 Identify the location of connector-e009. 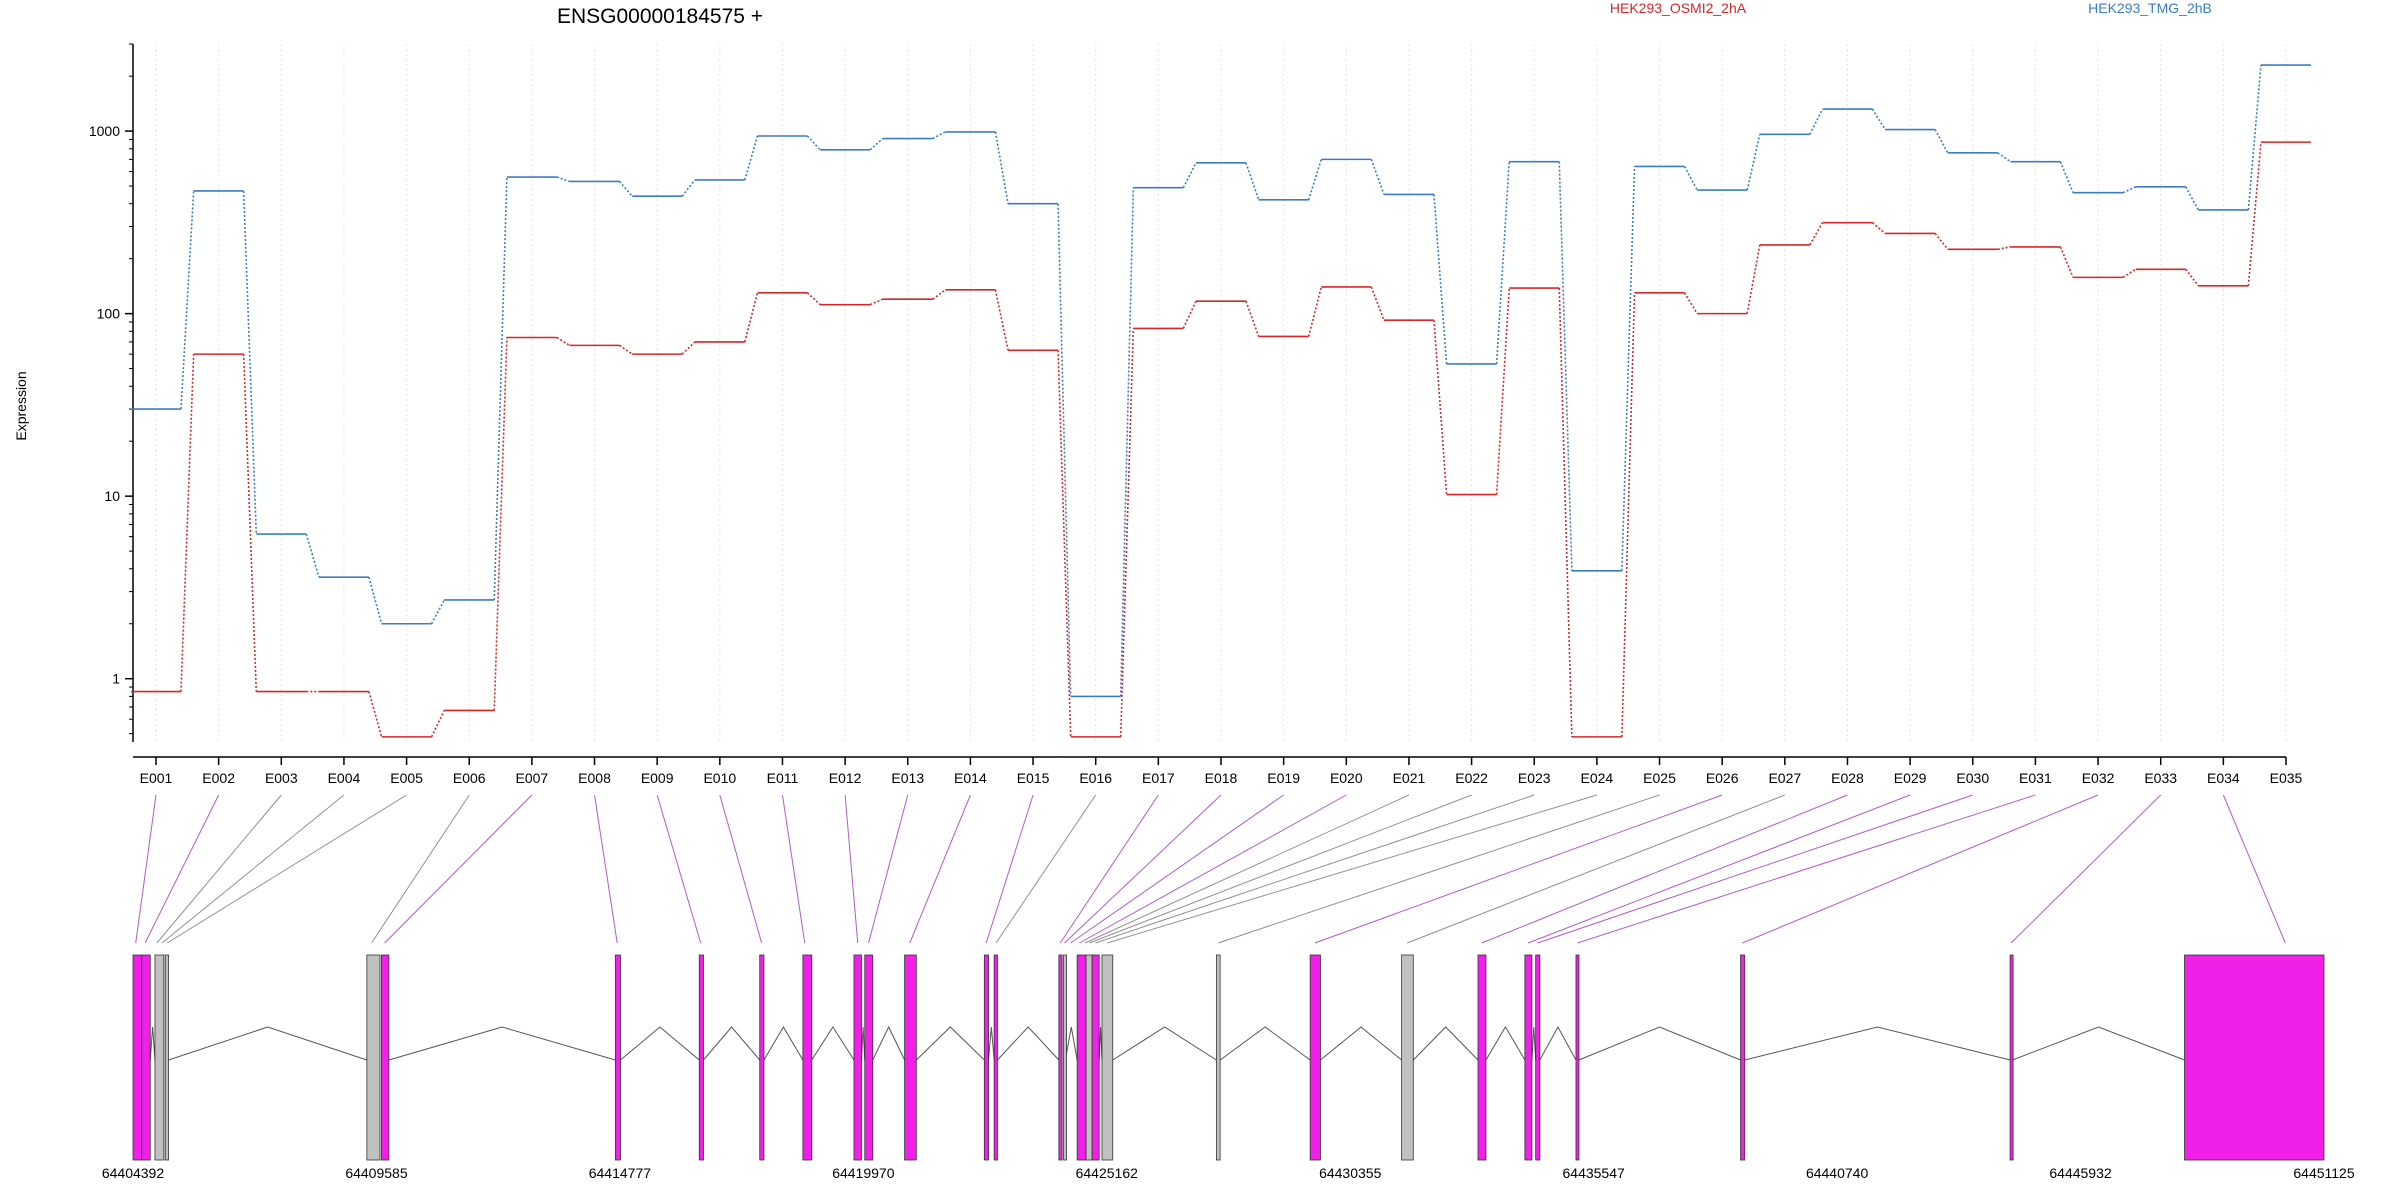
(679, 869).